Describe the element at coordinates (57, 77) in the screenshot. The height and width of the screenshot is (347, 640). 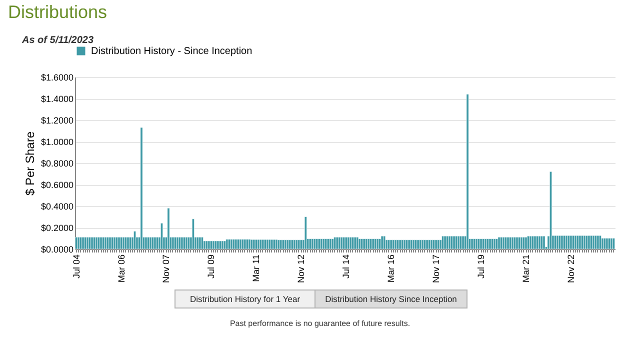
I see `y-tick-label: $1.6000` at that location.